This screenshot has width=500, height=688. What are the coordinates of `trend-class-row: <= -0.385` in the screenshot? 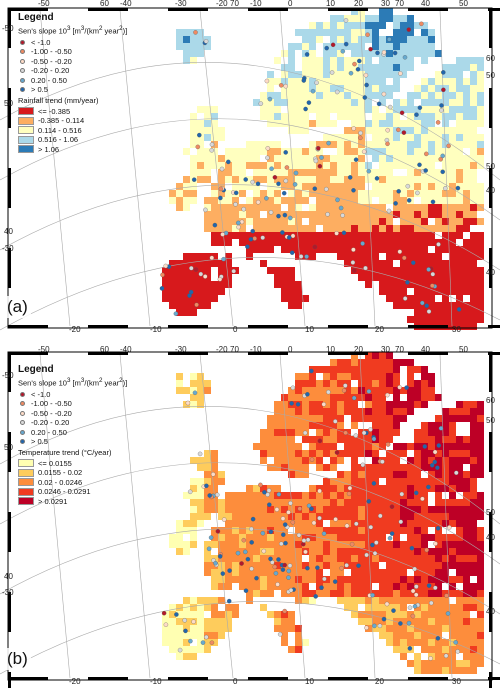 It's located at (72, 112).